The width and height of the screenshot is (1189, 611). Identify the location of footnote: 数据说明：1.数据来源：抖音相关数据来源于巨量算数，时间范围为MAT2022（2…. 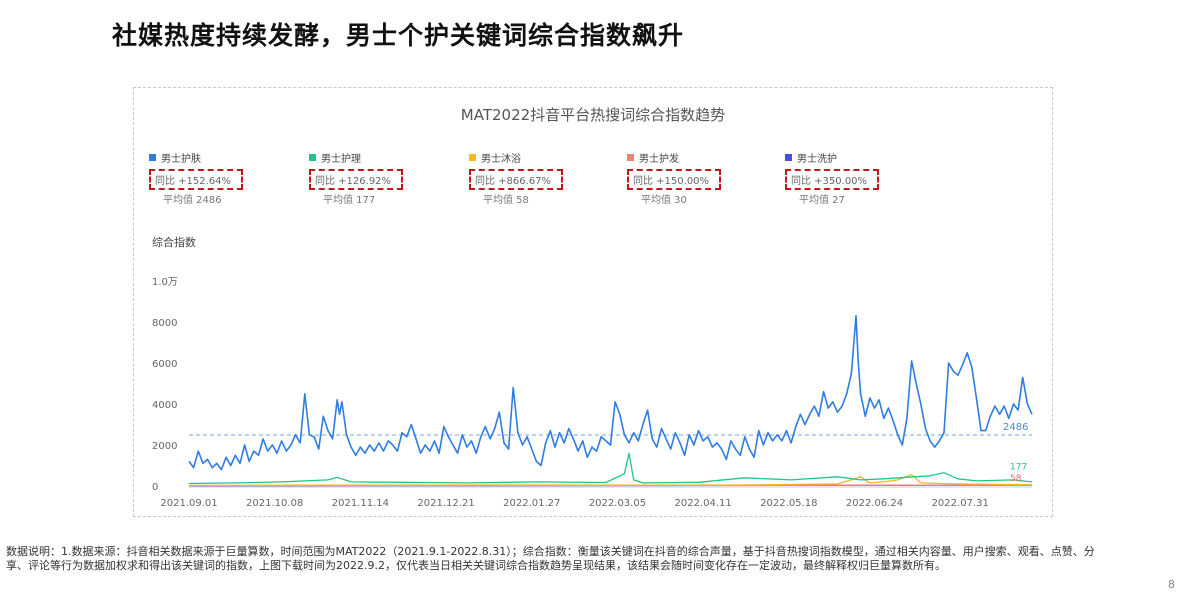
(550, 558).